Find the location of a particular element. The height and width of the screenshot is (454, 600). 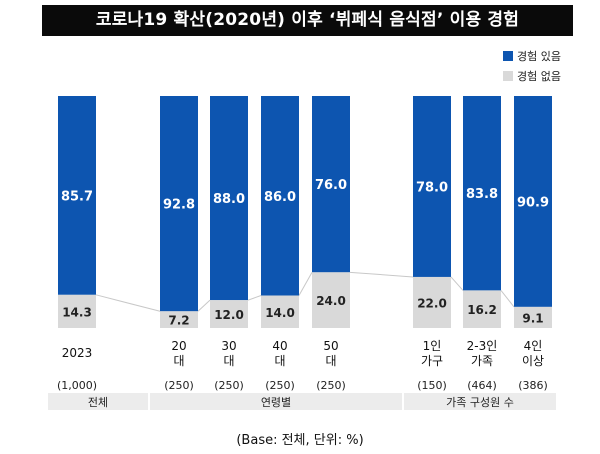

data-label-has: 85.7 is located at coordinates (77, 196).